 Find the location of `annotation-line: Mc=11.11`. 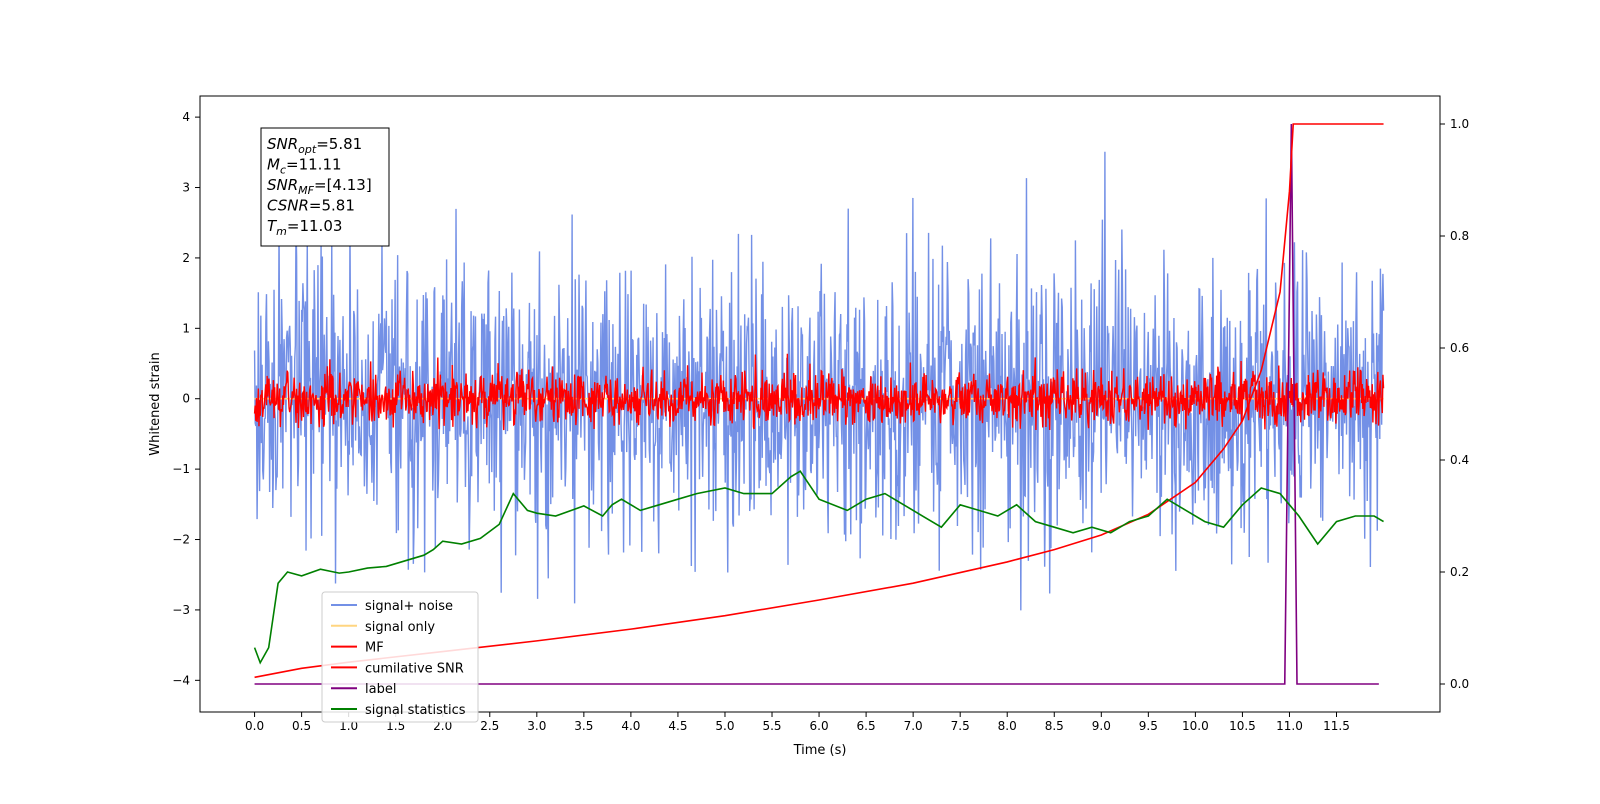

annotation-line: Mc=11.11 is located at coordinates (304, 166).